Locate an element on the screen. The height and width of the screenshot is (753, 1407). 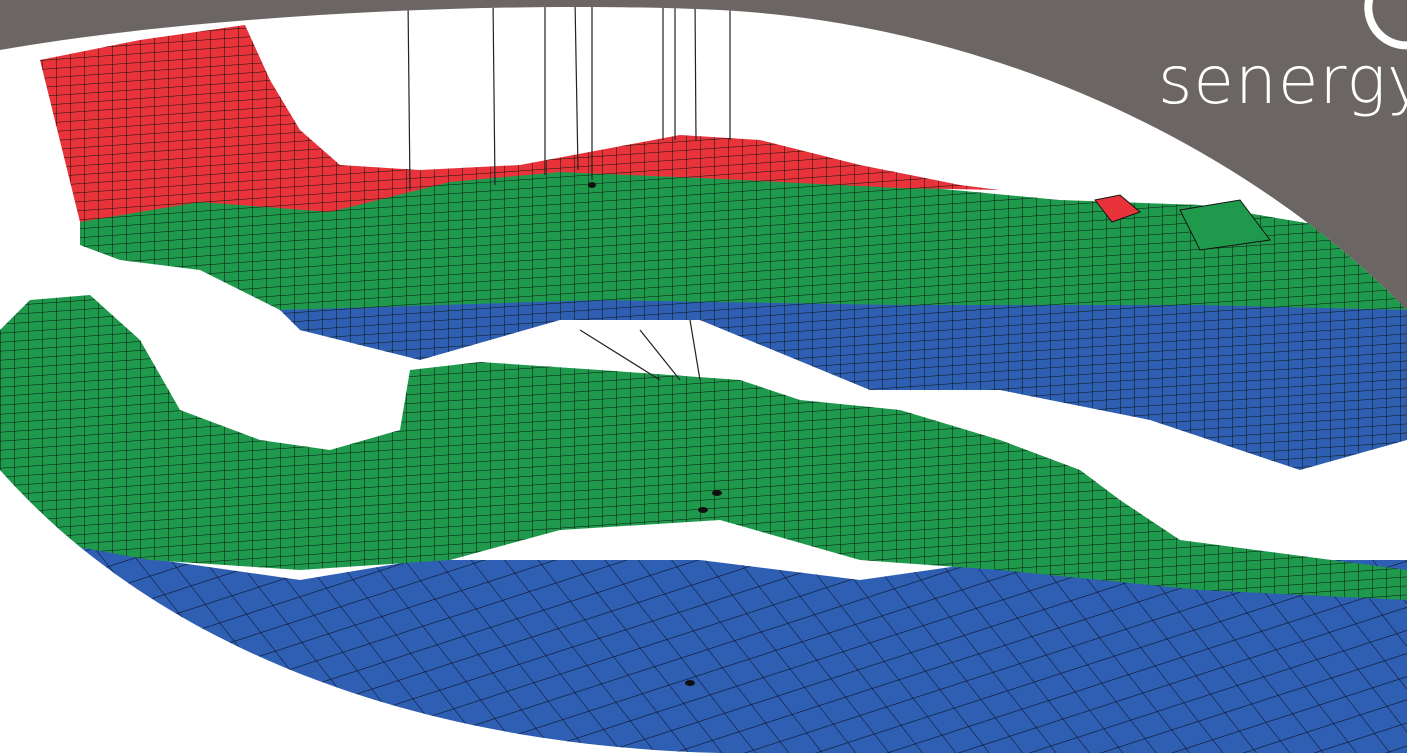
logo-text: senergy is located at coordinates (1282, 80).